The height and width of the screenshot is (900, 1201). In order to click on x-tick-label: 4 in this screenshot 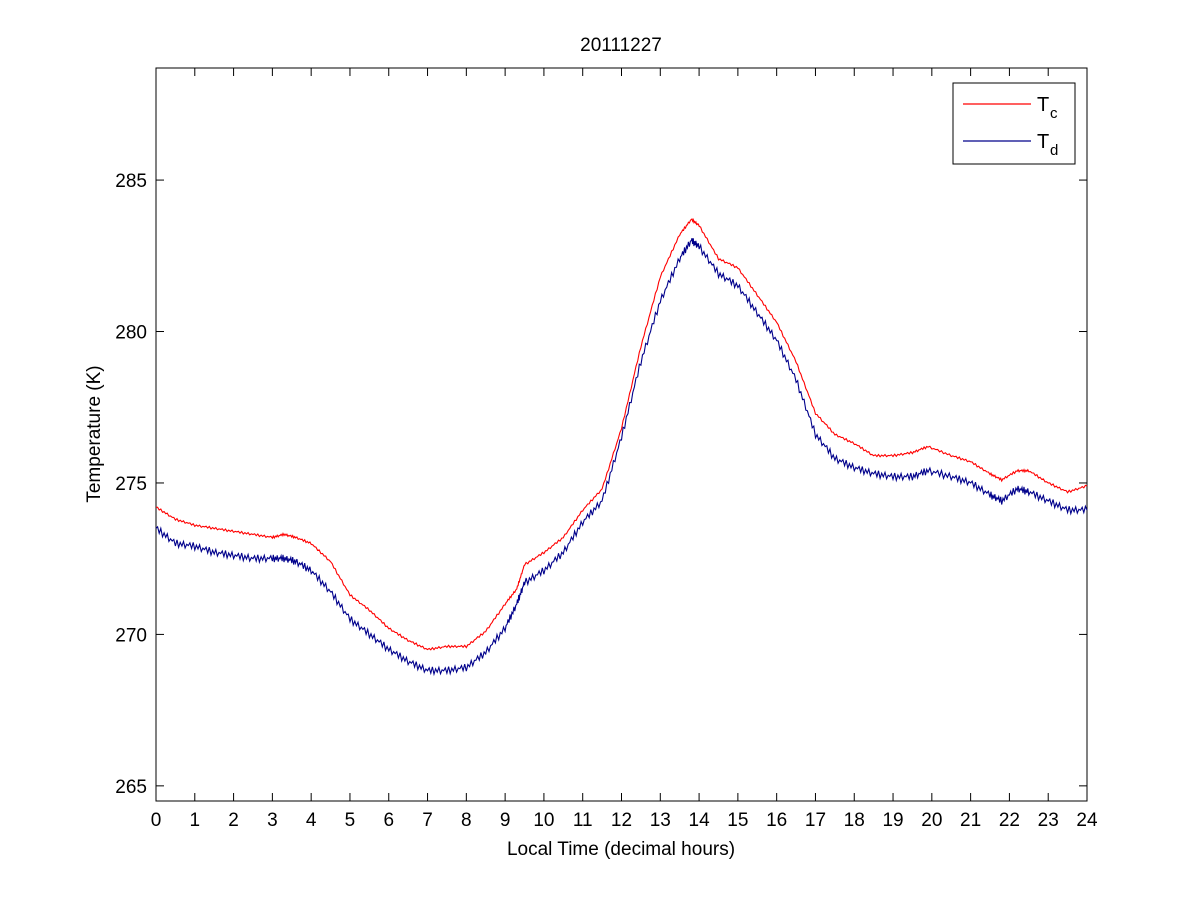, I will do `click(311, 820)`.